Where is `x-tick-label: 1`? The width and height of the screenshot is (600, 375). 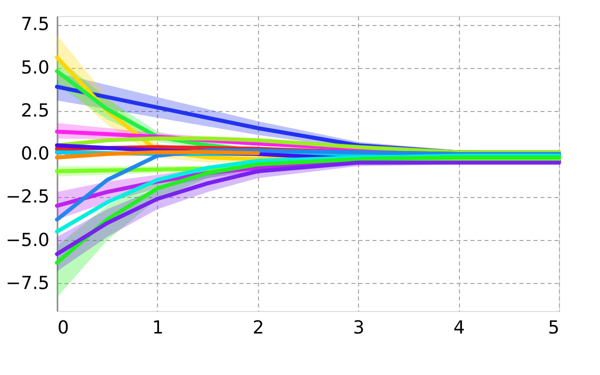 x-tick-label: 1 is located at coordinates (158, 328).